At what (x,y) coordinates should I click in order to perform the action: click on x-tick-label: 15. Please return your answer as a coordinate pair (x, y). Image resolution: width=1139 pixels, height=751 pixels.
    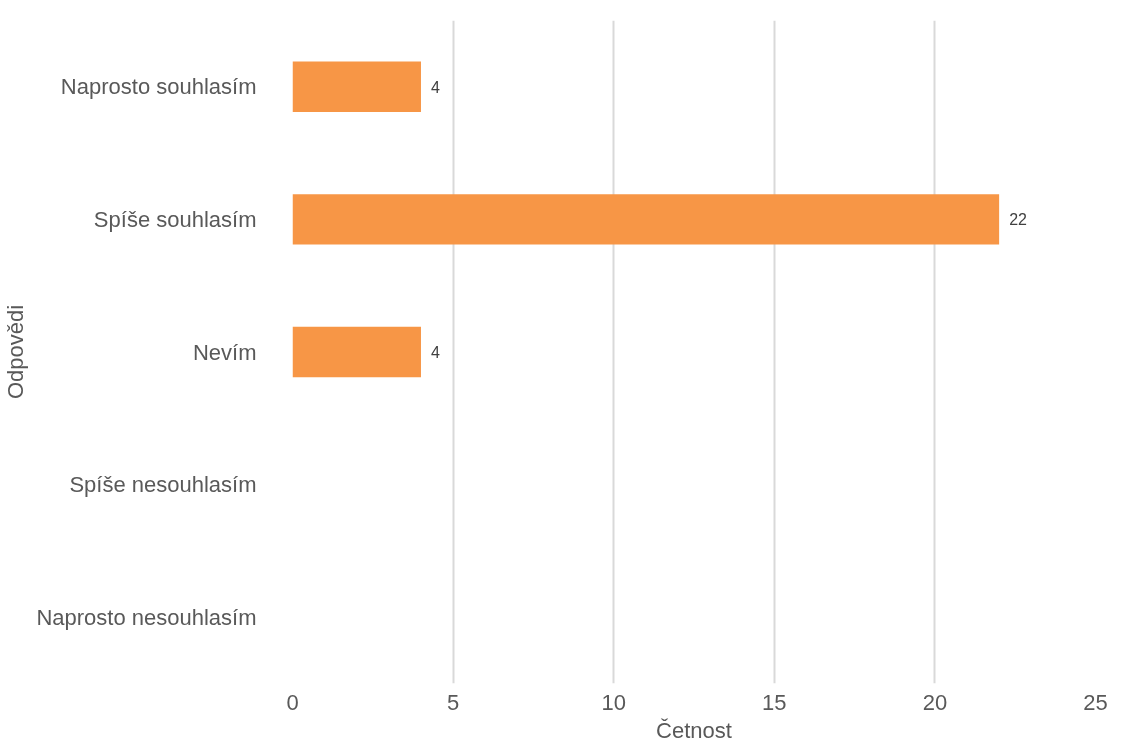
    Looking at the image, I should click on (774, 702).